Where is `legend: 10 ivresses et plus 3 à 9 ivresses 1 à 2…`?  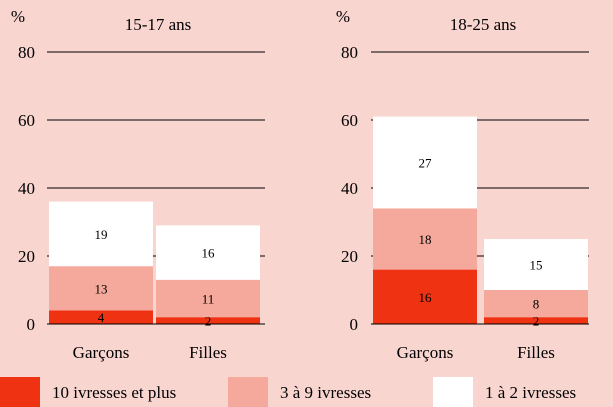
legend: 10 ivresses et plus 3 à 9 ivresses 1 à 2… is located at coordinates (306, 392).